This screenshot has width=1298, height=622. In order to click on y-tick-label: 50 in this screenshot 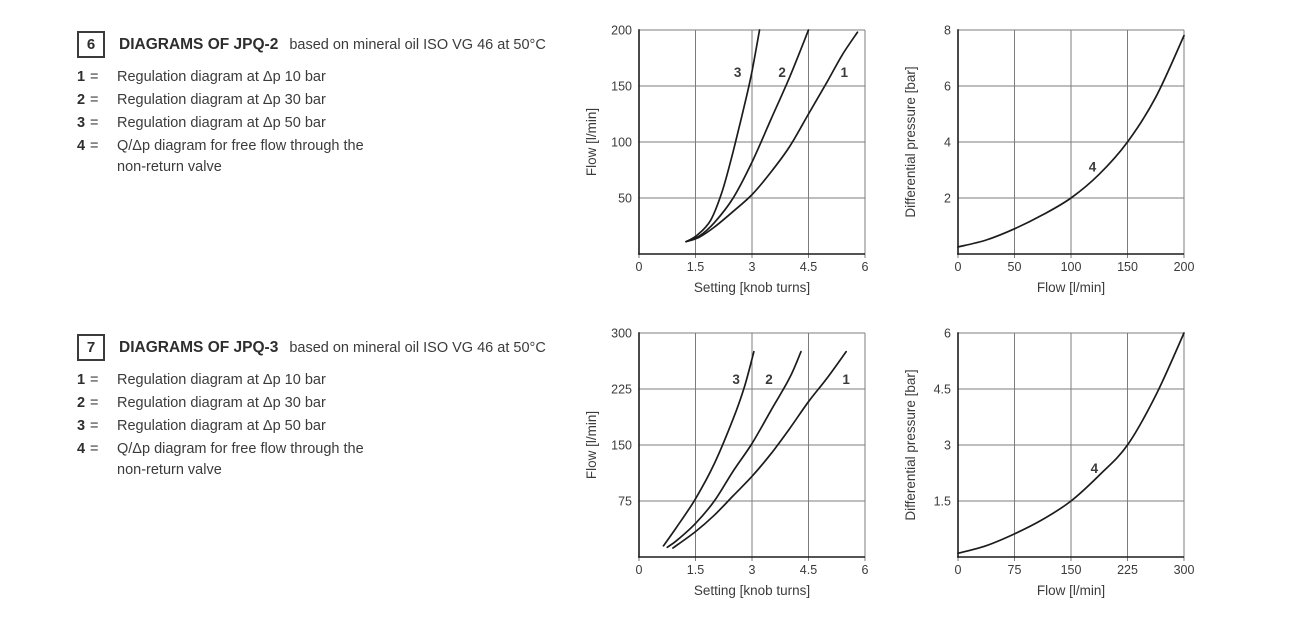, I will do `click(625, 199)`.